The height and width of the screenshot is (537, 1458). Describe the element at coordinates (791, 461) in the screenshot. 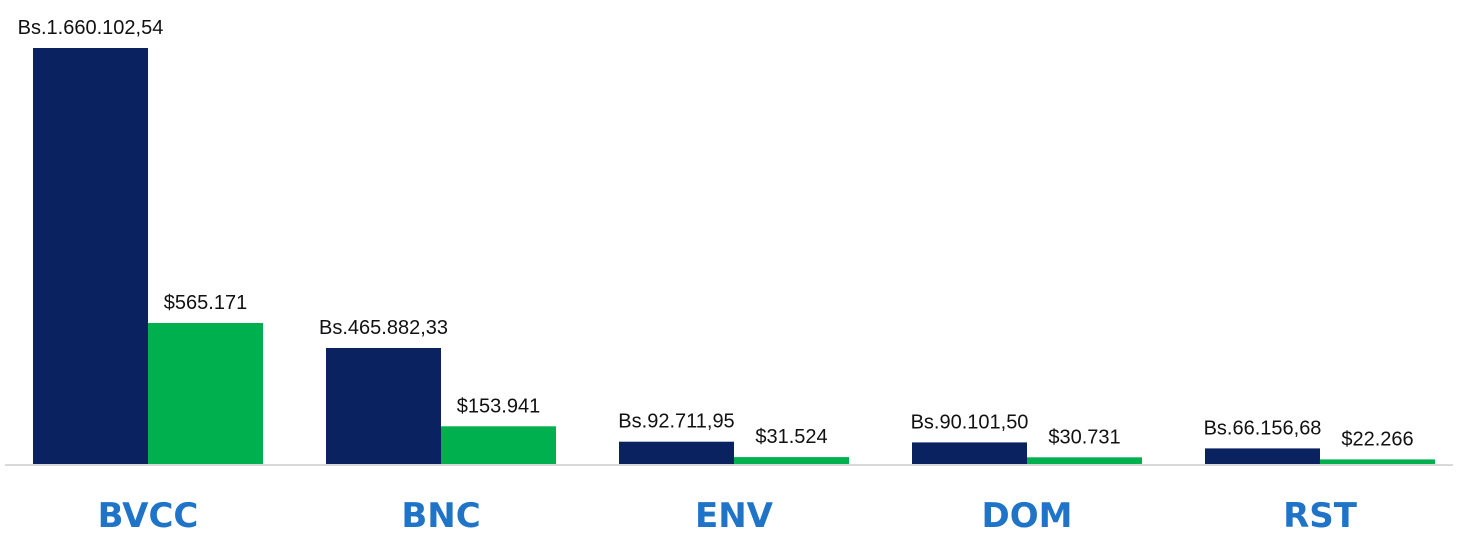

I see `bar-series-1-env` at that location.